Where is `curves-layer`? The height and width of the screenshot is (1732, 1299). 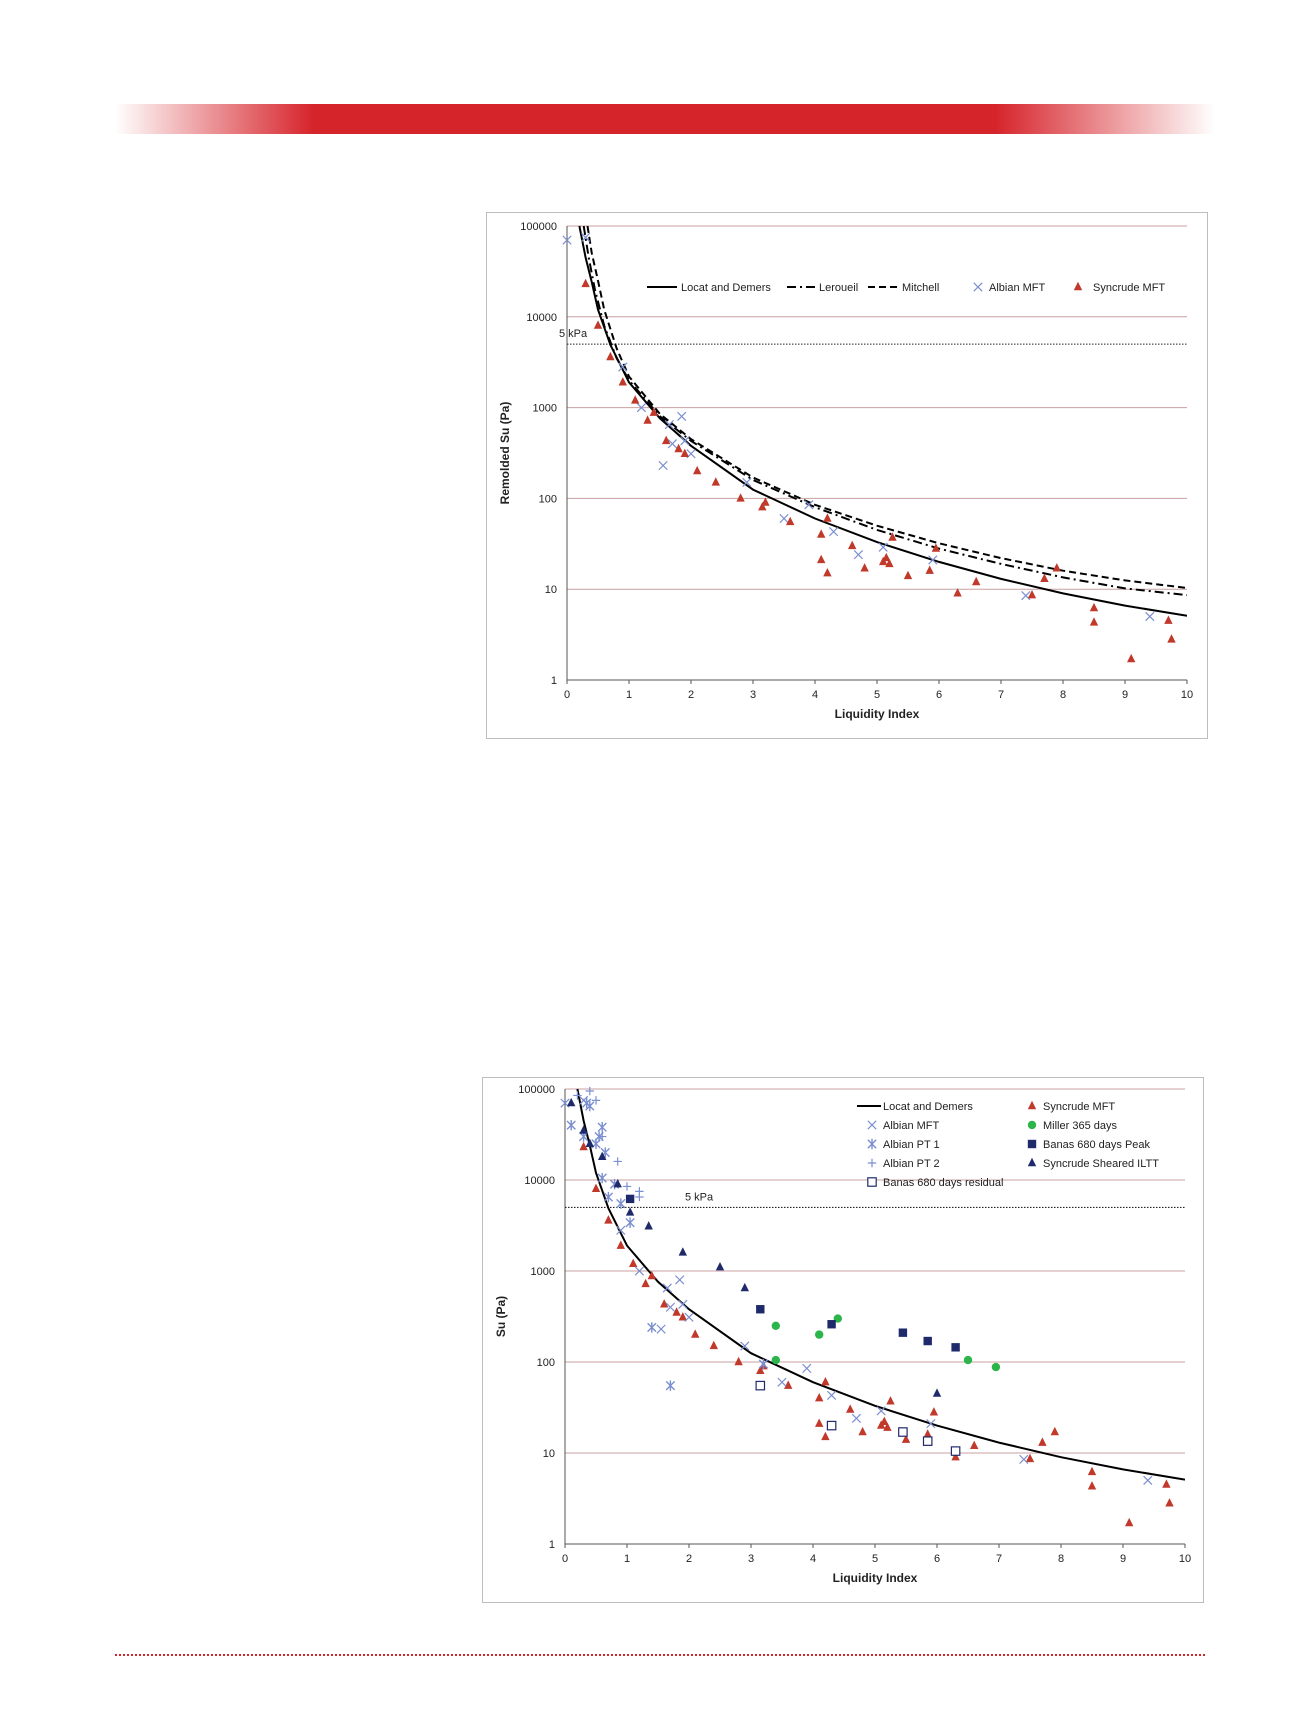
curves-layer is located at coordinates (880, 1284).